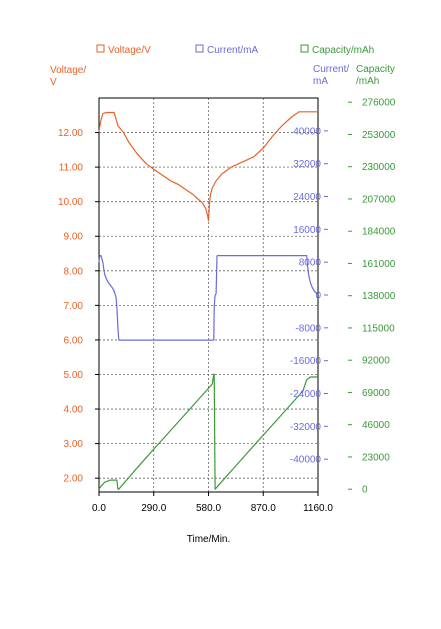  I want to click on voltage-tick-label-6: 8.00, so click(74, 271).